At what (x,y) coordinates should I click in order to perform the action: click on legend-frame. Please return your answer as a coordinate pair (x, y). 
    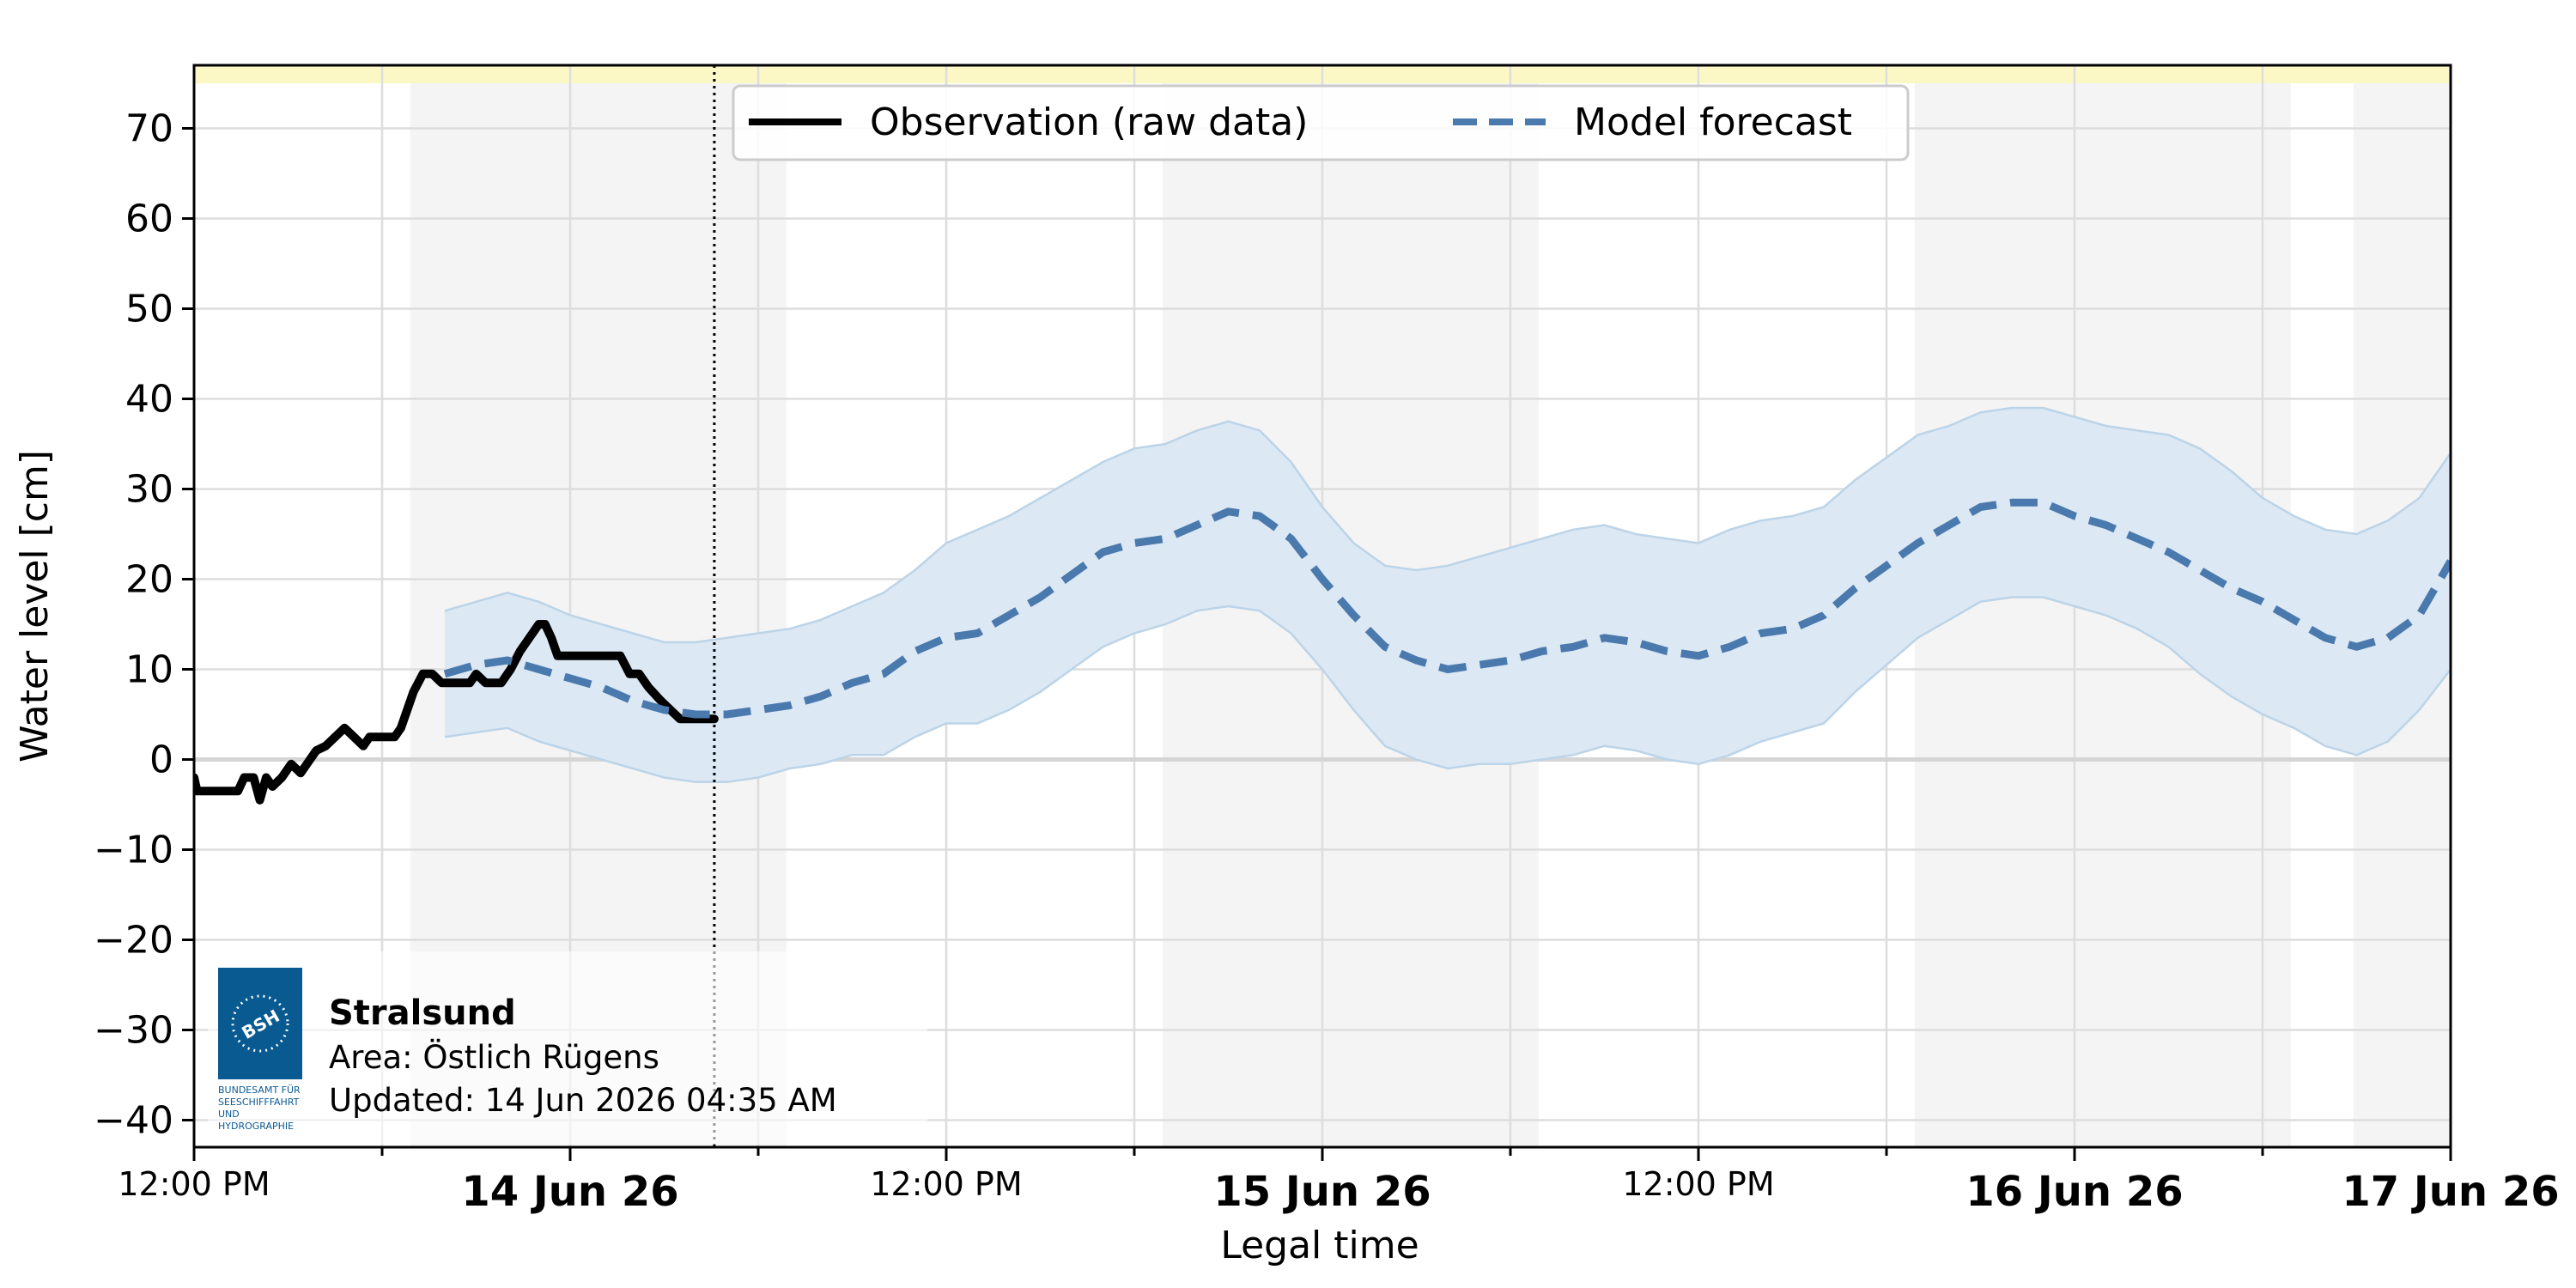
    Looking at the image, I should click on (1321, 123).